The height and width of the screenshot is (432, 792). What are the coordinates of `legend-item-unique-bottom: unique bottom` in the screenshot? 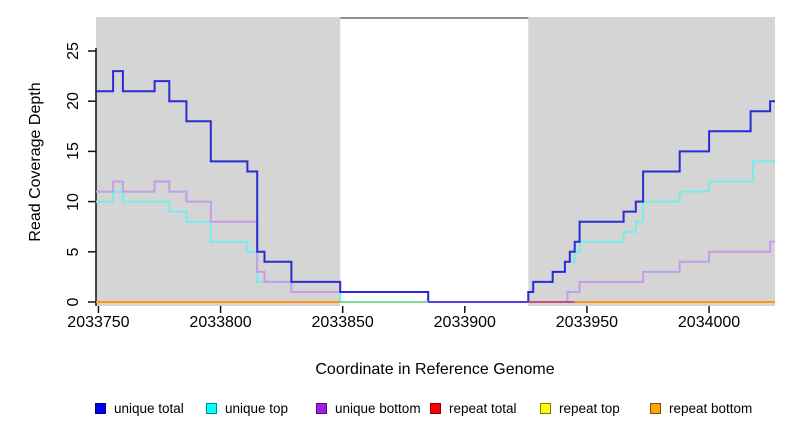 It's located at (368, 408).